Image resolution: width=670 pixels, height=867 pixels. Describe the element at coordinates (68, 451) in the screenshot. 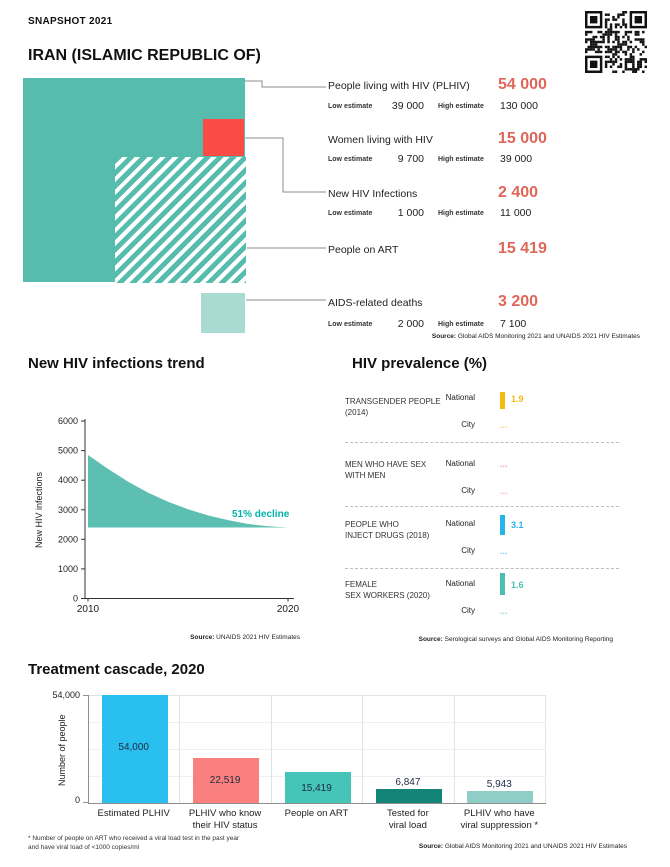

I see `trend-y-tick-label: 5000` at that location.